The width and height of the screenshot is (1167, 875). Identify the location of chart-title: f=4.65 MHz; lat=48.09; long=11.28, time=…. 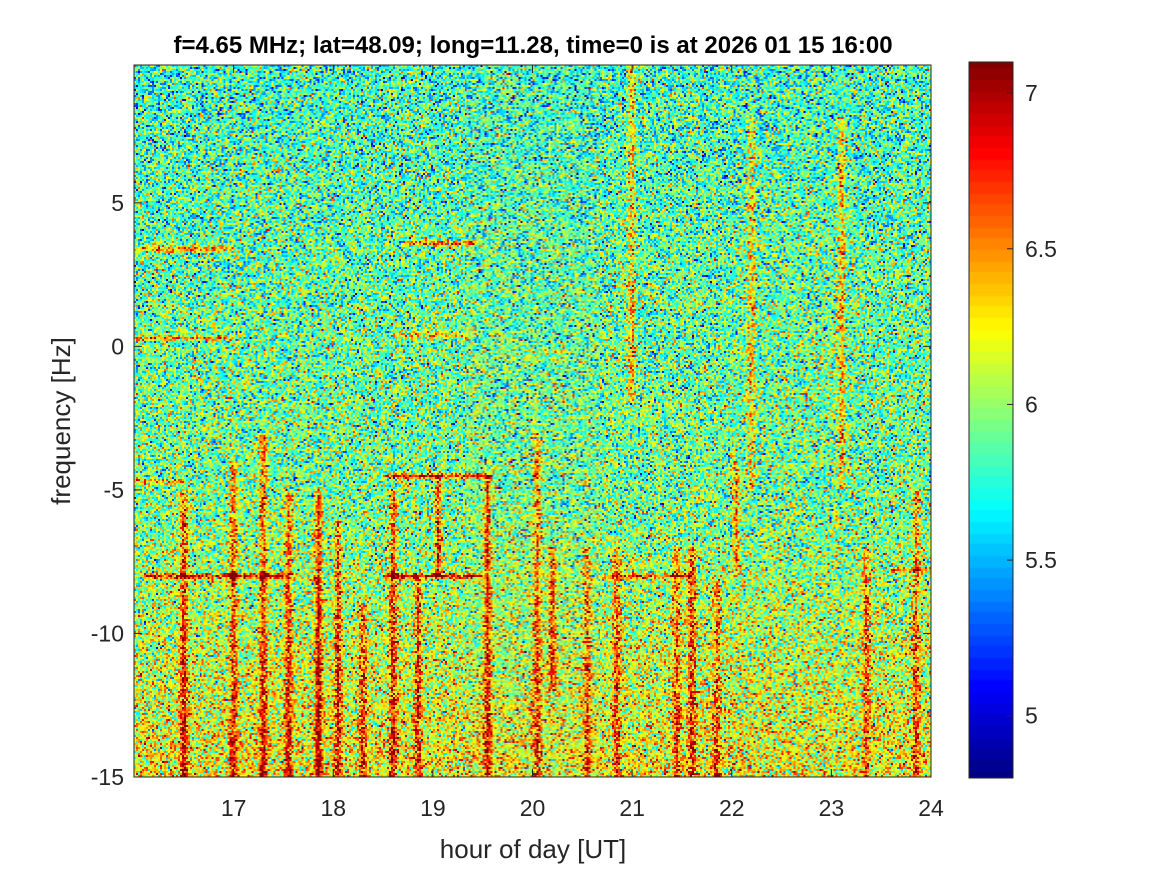
(532, 45).